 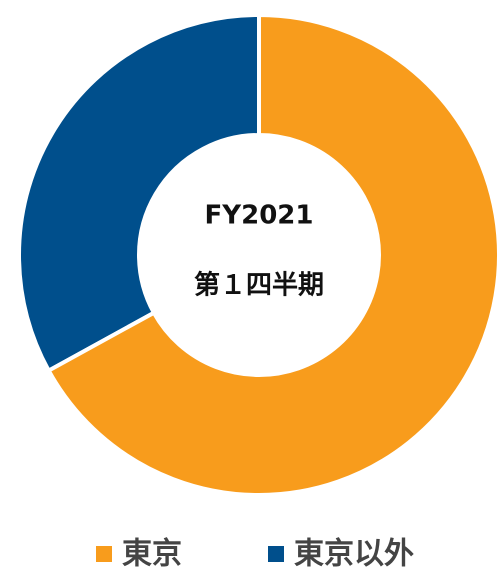 What do you see at coordinates (354, 554) in the screenshot?
I see `legend-label: 東京以外` at bounding box center [354, 554].